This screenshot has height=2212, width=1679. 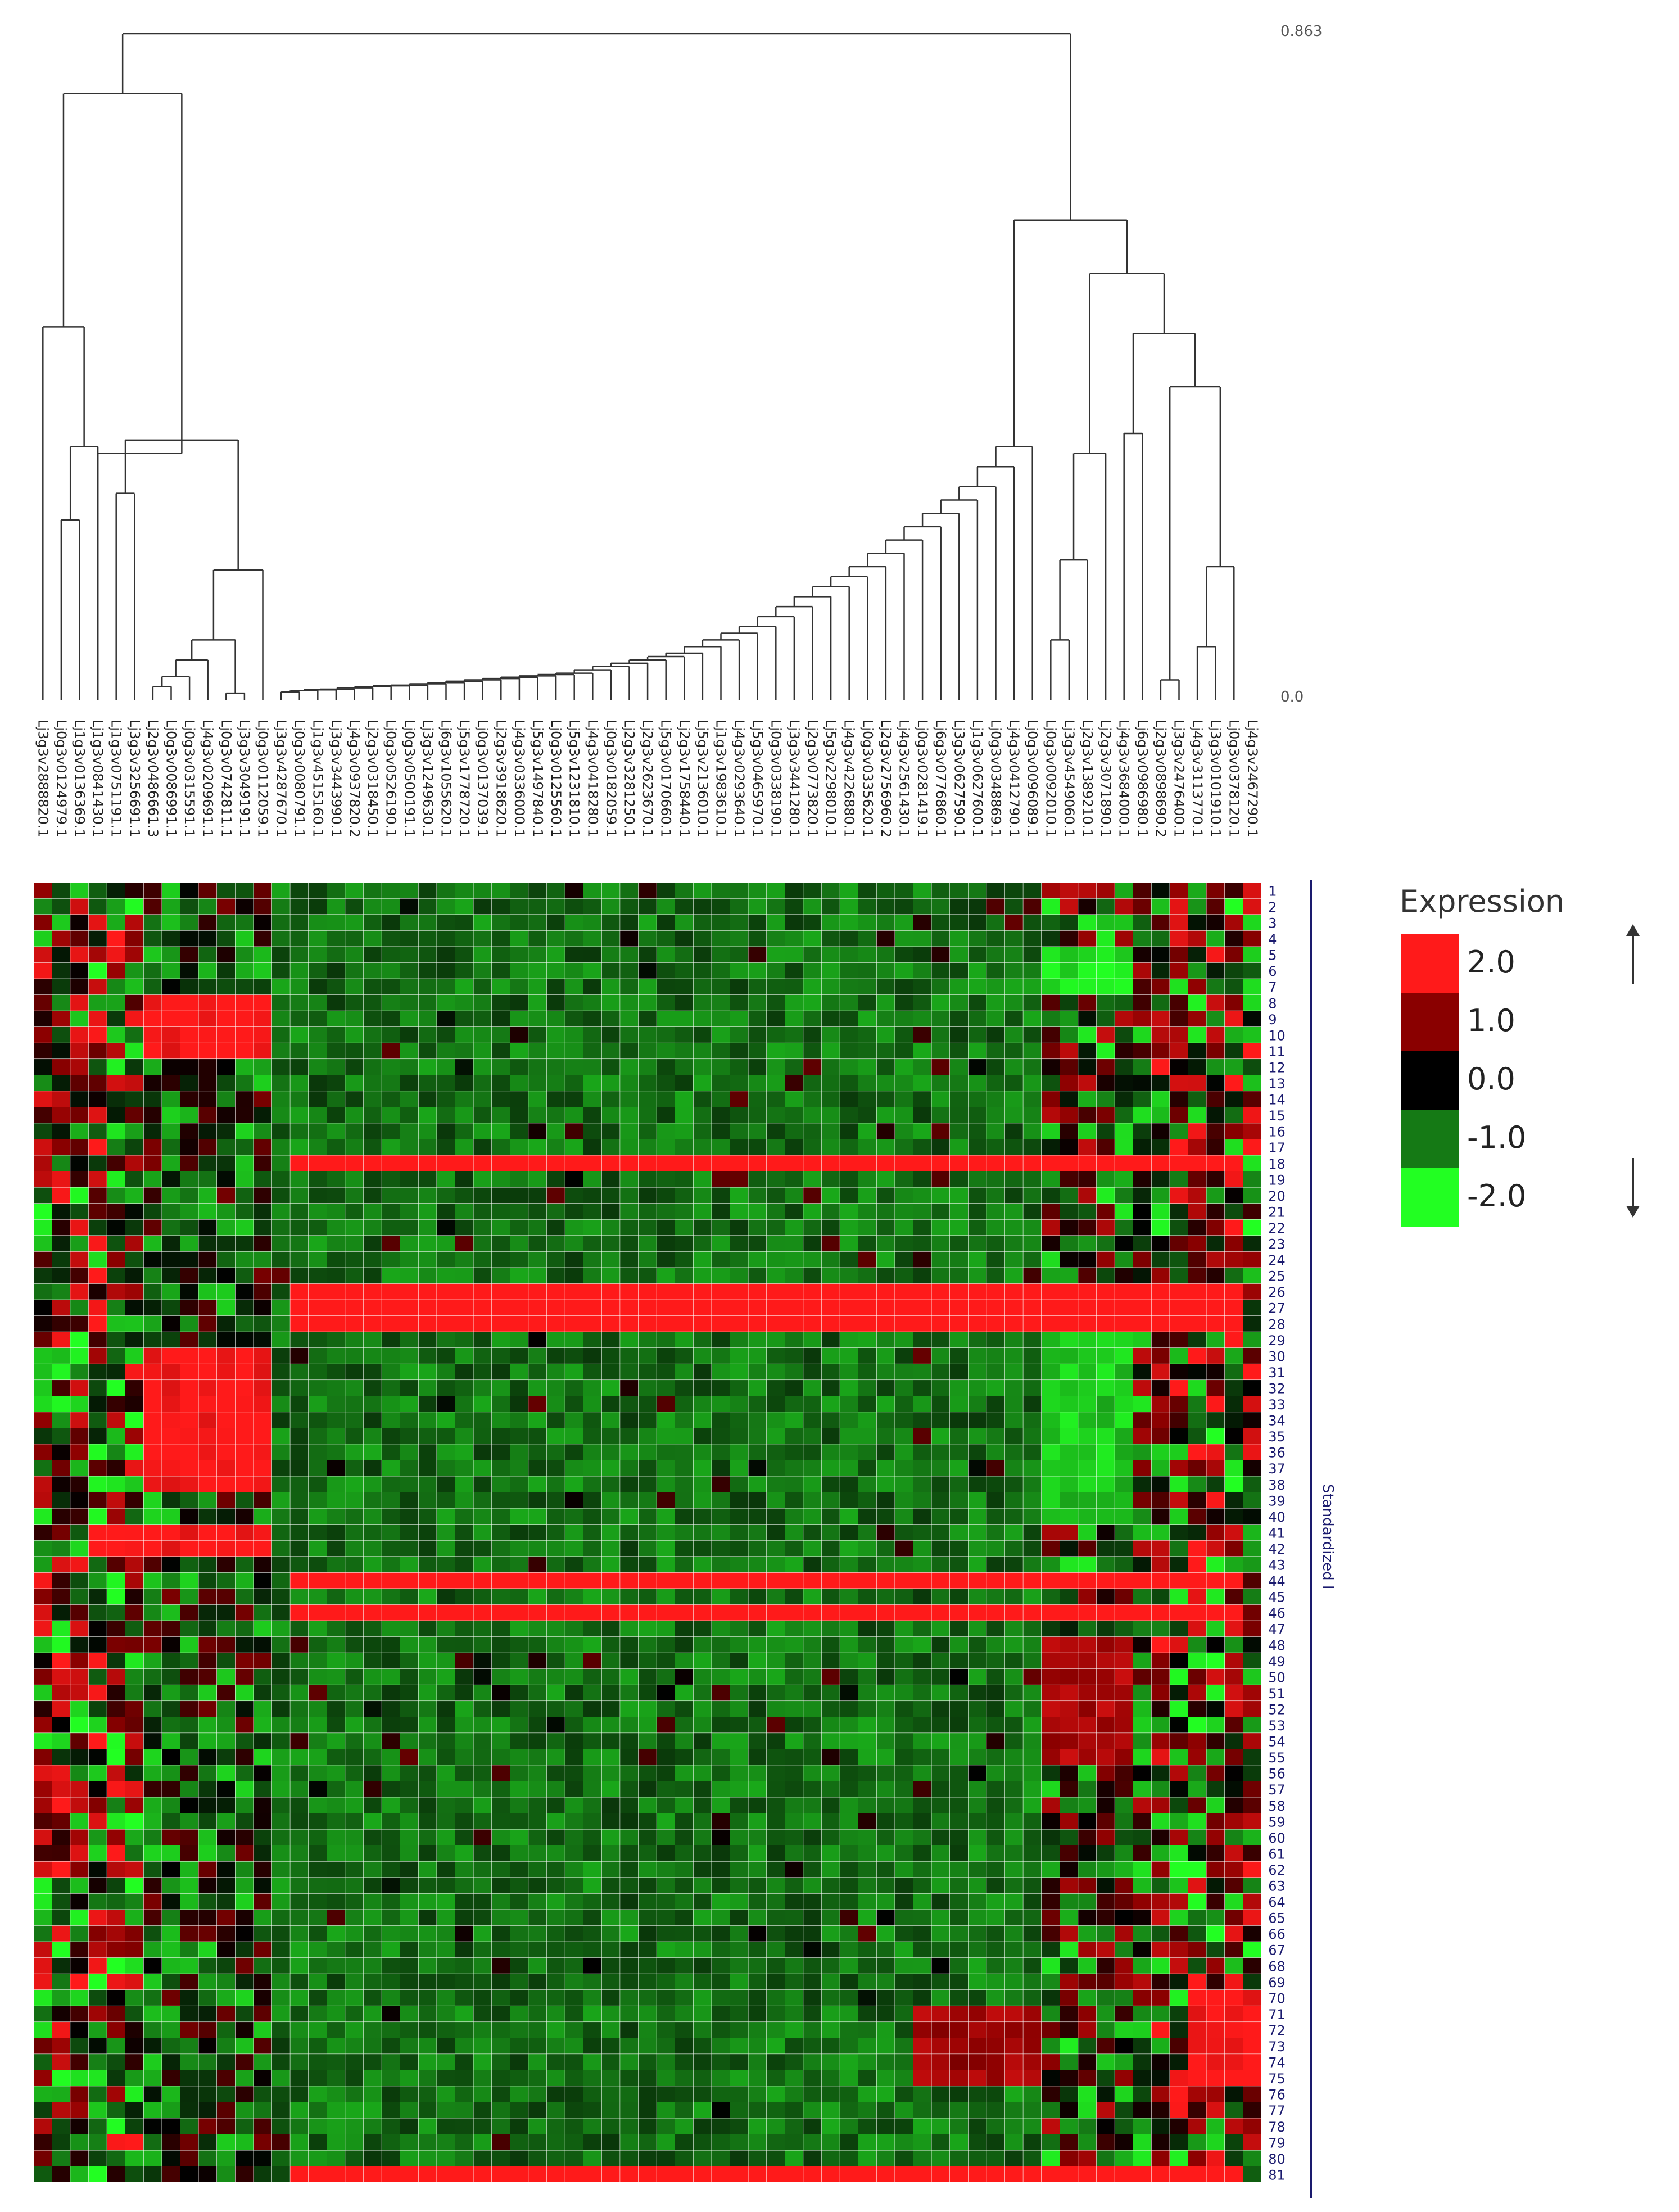 What do you see at coordinates (996, 779) in the screenshot?
I see `column-label: Lj0g3v0348869.1` at bounding box center [996, 779].